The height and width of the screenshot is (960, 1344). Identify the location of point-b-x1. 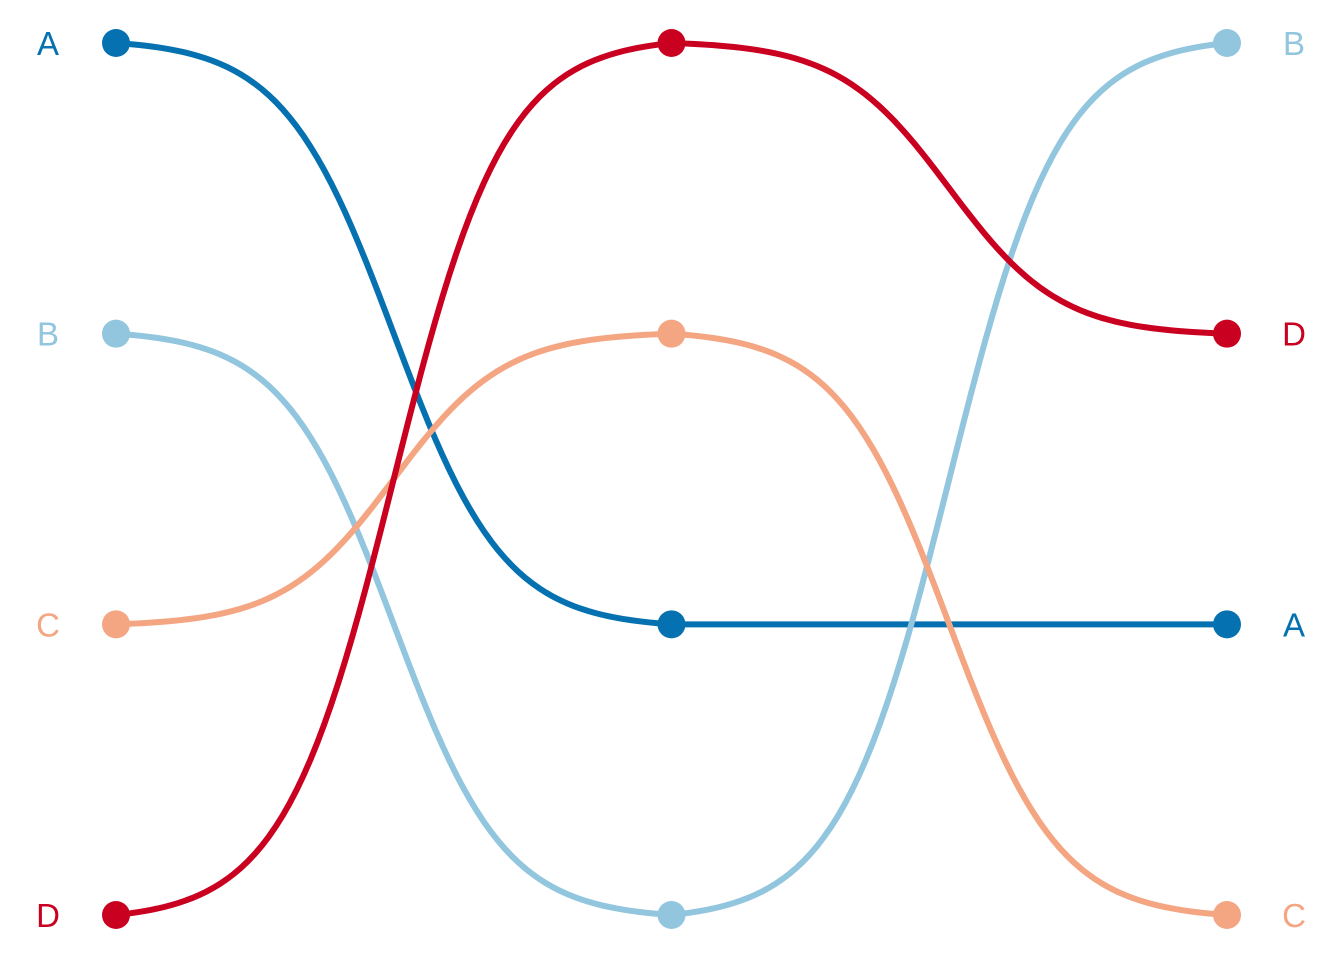
(116, 333).